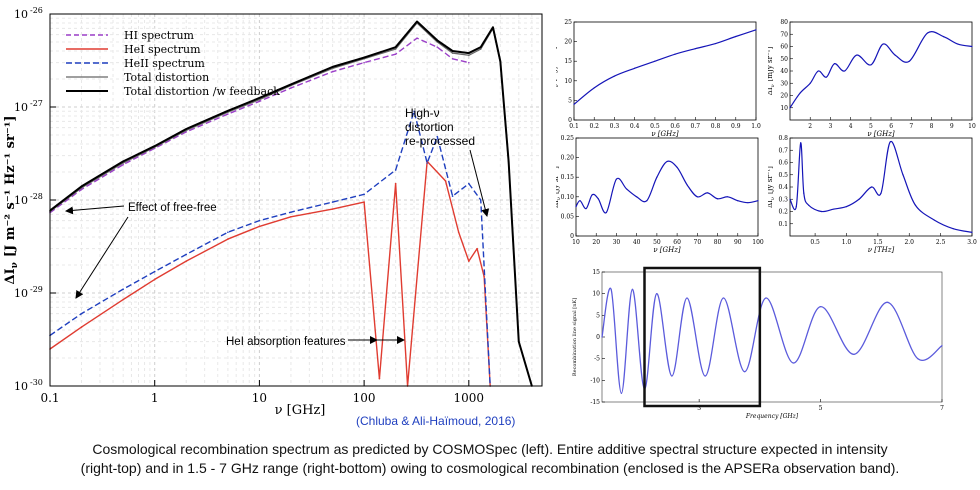  What do you see at coordinates (784, 47) in the screenshot?
I see `panel-y-tick-label: 60` at bounding box center [784, 47].